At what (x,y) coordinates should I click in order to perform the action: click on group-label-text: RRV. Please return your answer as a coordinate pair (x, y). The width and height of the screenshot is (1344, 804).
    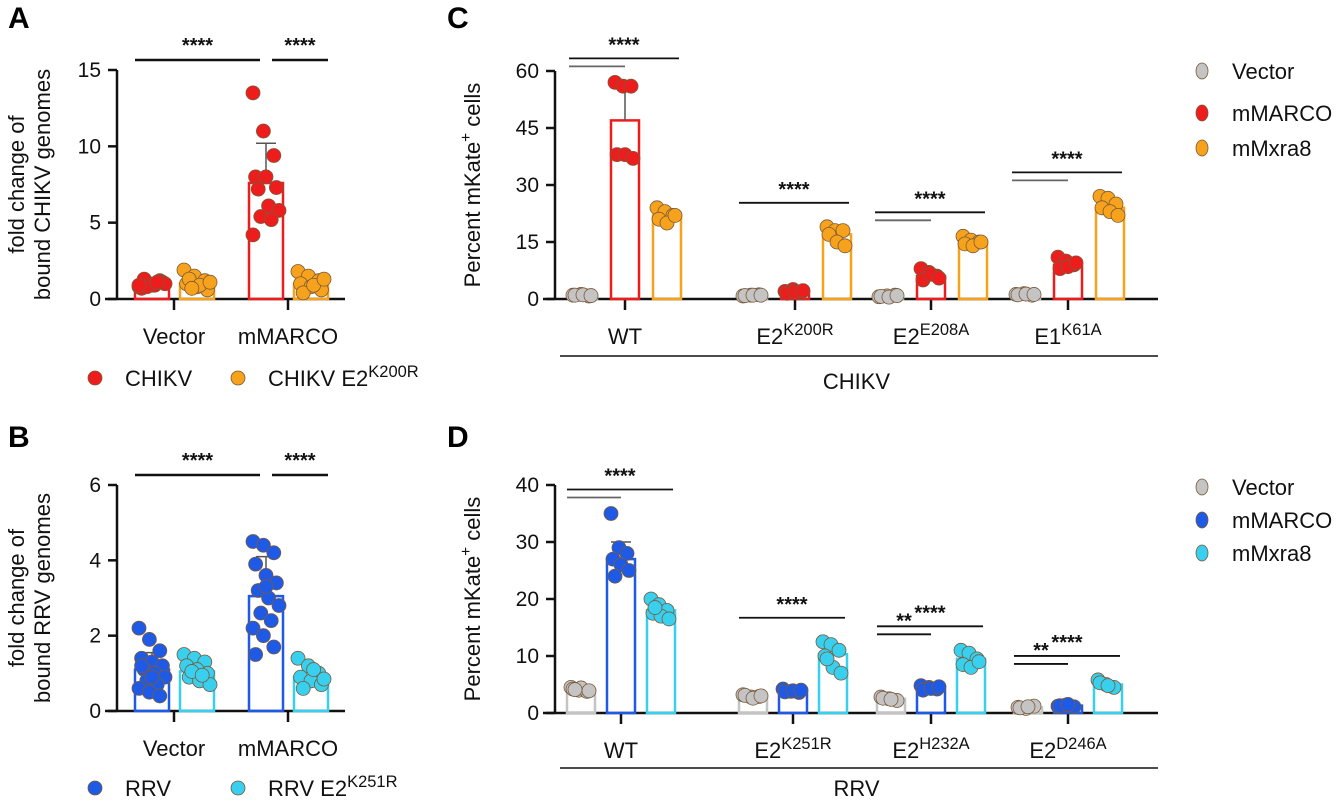
    Looking at the image, I should click on (856, 788).